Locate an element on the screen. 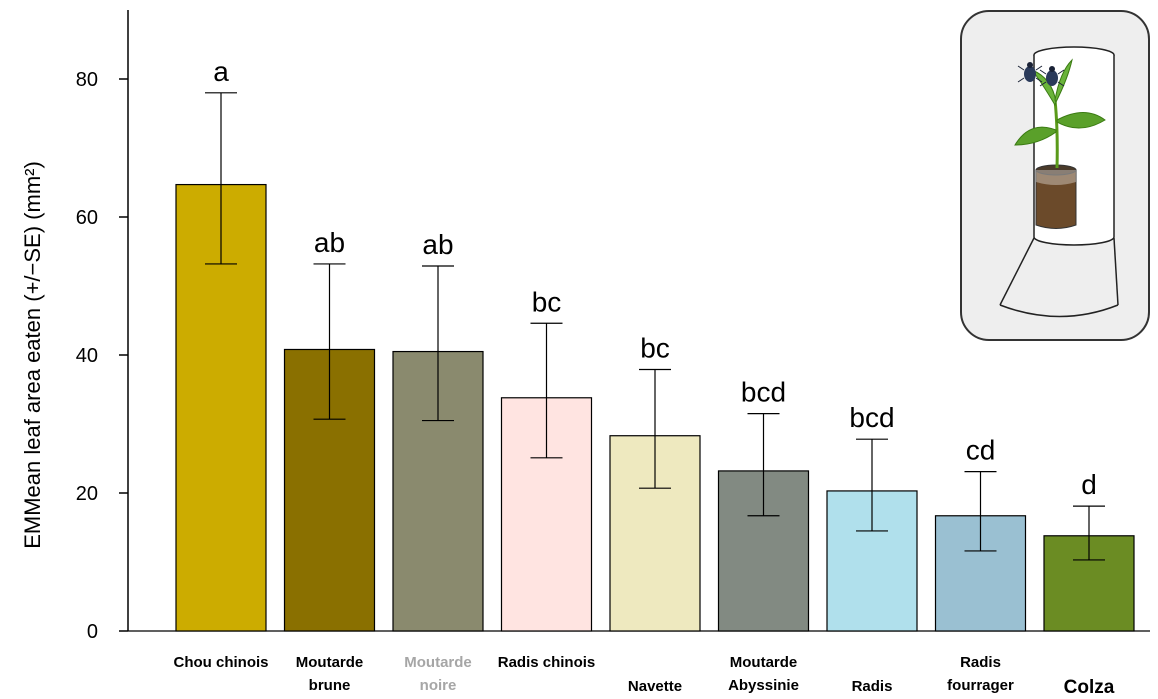  x-tick-label: noire is located at coordinates (438, 685).